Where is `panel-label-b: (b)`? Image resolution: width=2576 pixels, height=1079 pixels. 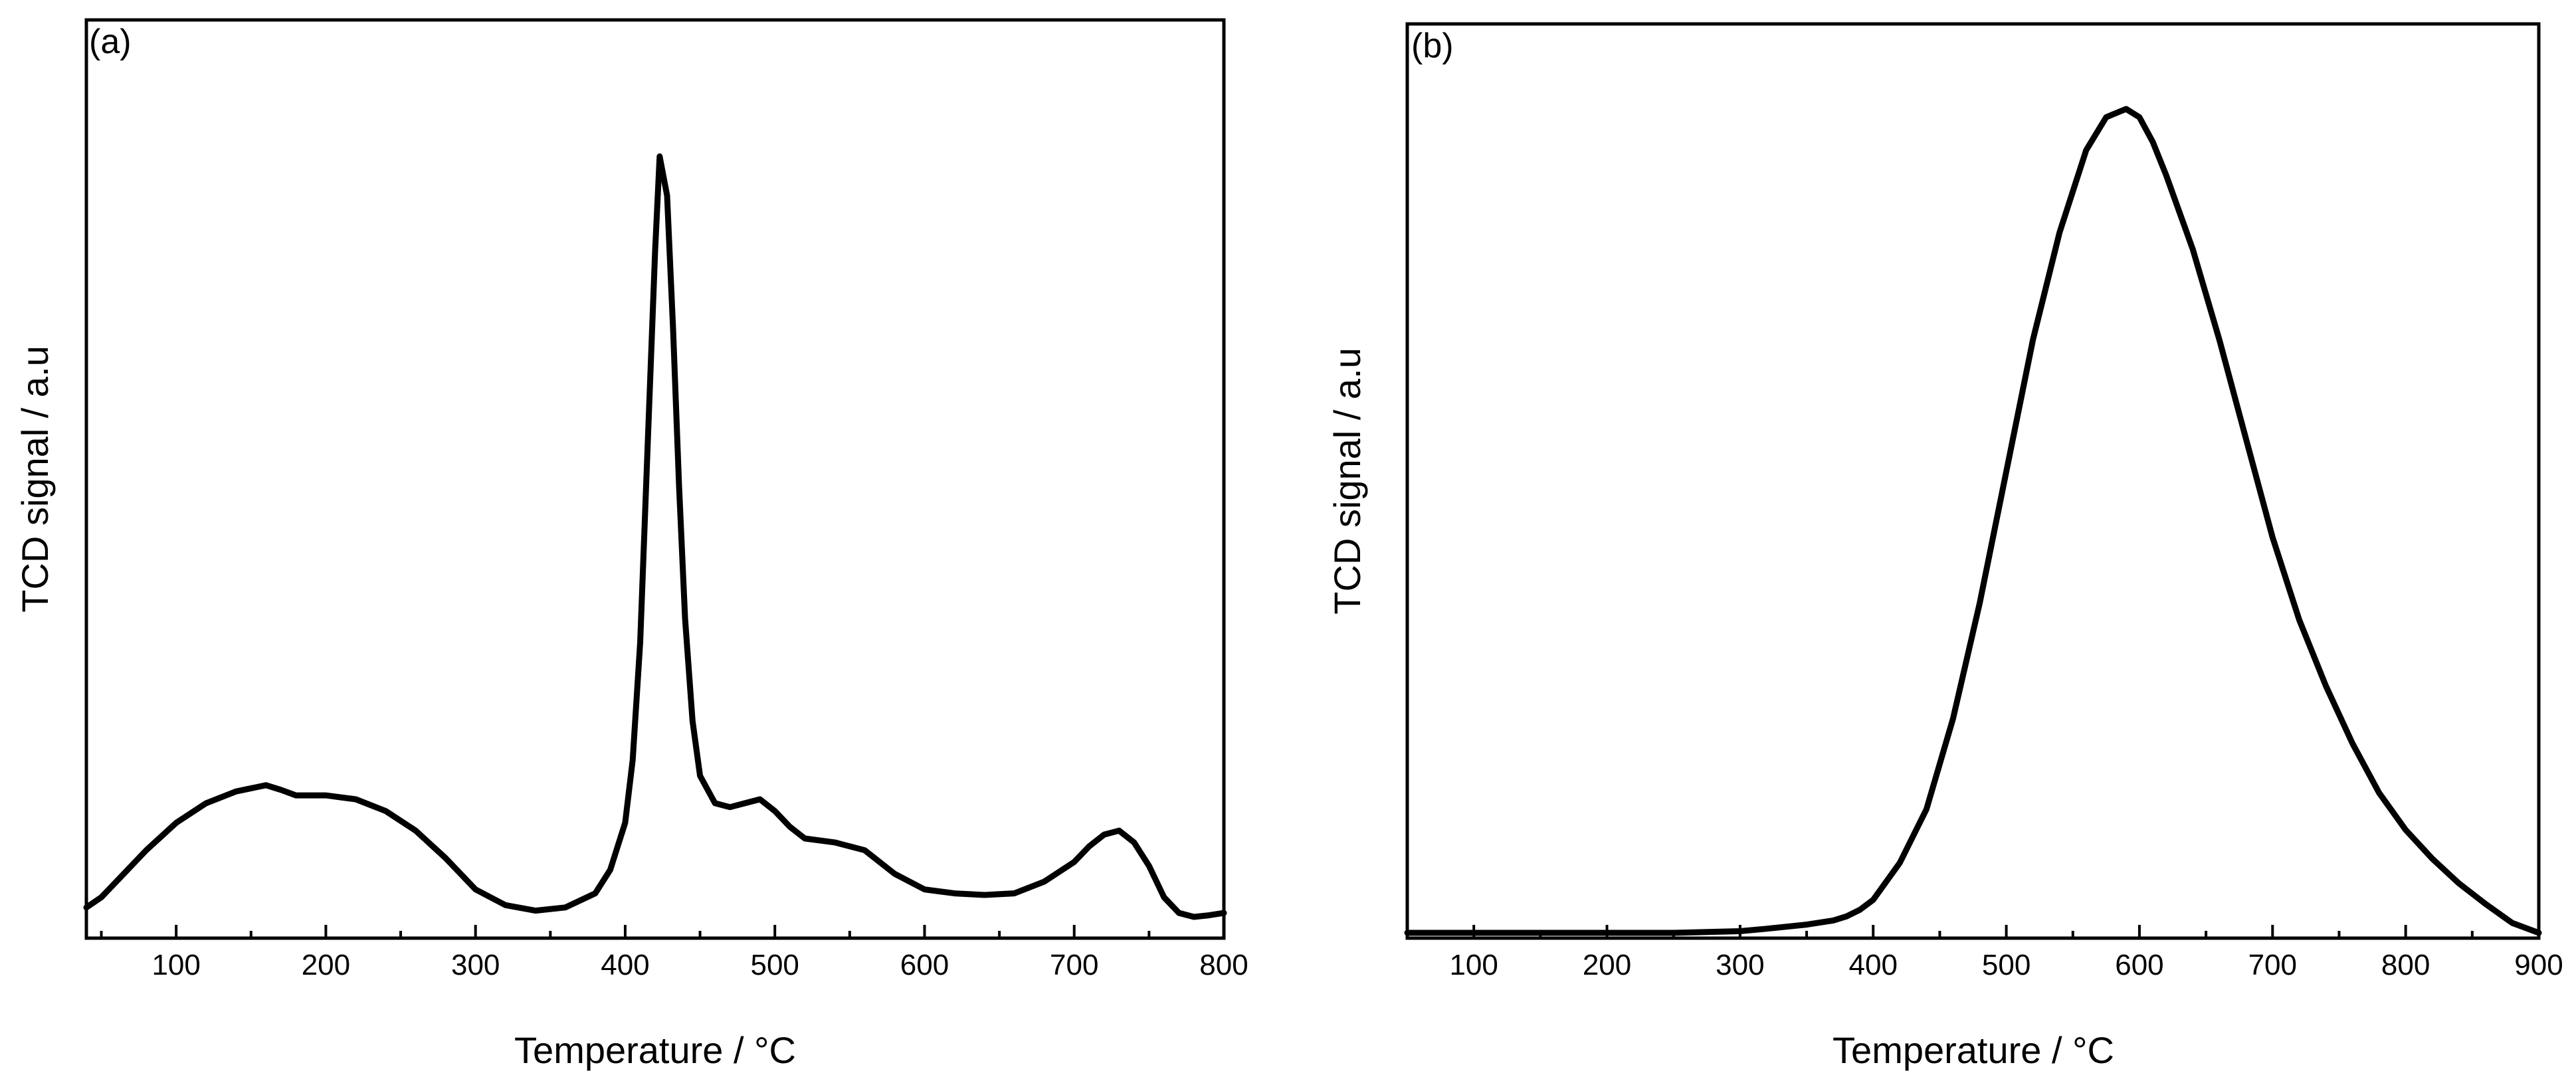 panel-label-b: (b) is located at coordinates (1433, 46).